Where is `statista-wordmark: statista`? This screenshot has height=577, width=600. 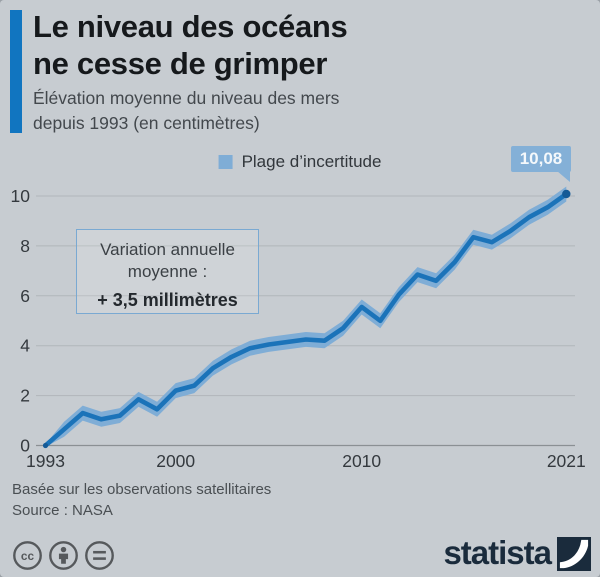 statista-wordmark: statista is located at coordinates (497, 552).